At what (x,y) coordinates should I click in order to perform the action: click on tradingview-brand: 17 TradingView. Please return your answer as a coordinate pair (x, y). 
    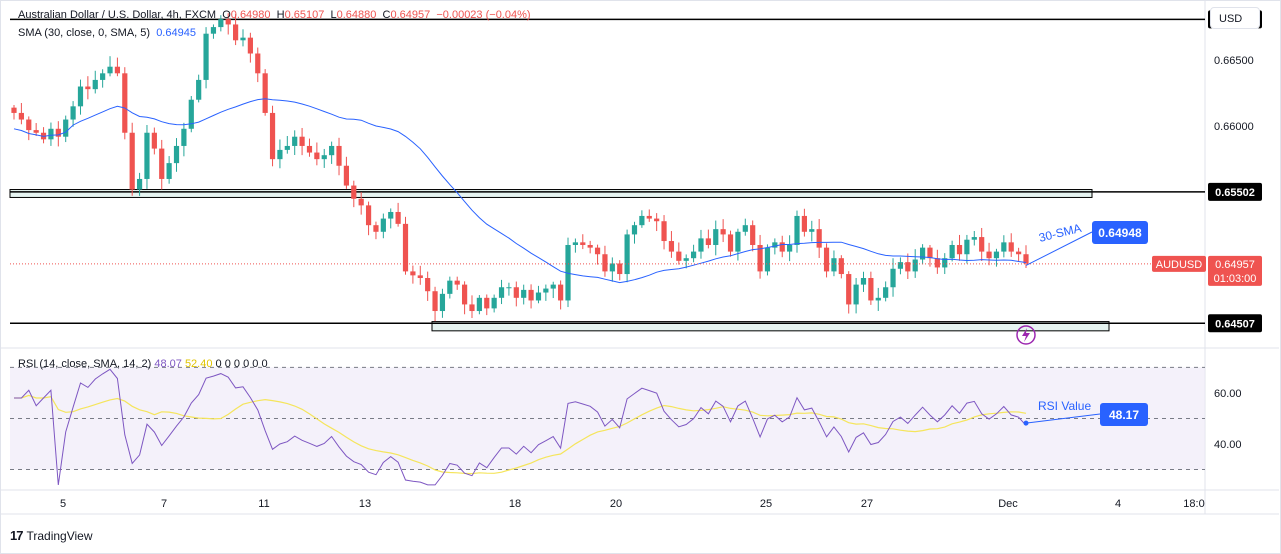
    Looking at the image, I should click on (51, 535).